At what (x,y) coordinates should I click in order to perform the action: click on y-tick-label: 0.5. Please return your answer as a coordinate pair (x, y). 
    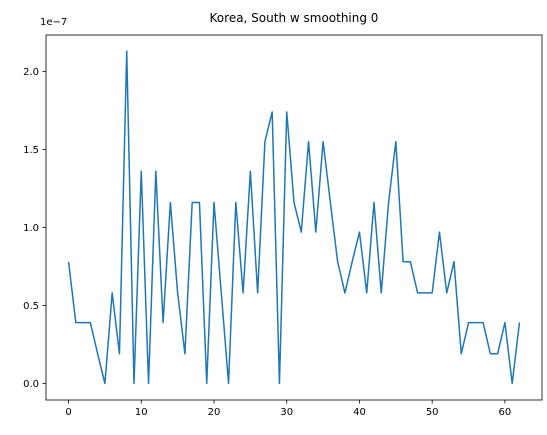
    Looking at the image, I should click on (31, 306).